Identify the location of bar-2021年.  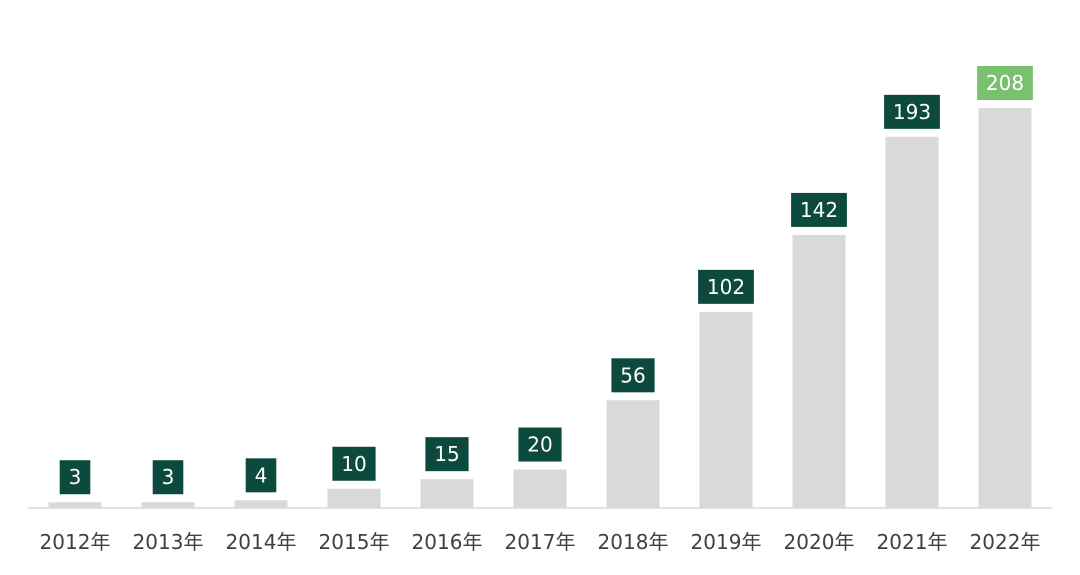
(912, 322).